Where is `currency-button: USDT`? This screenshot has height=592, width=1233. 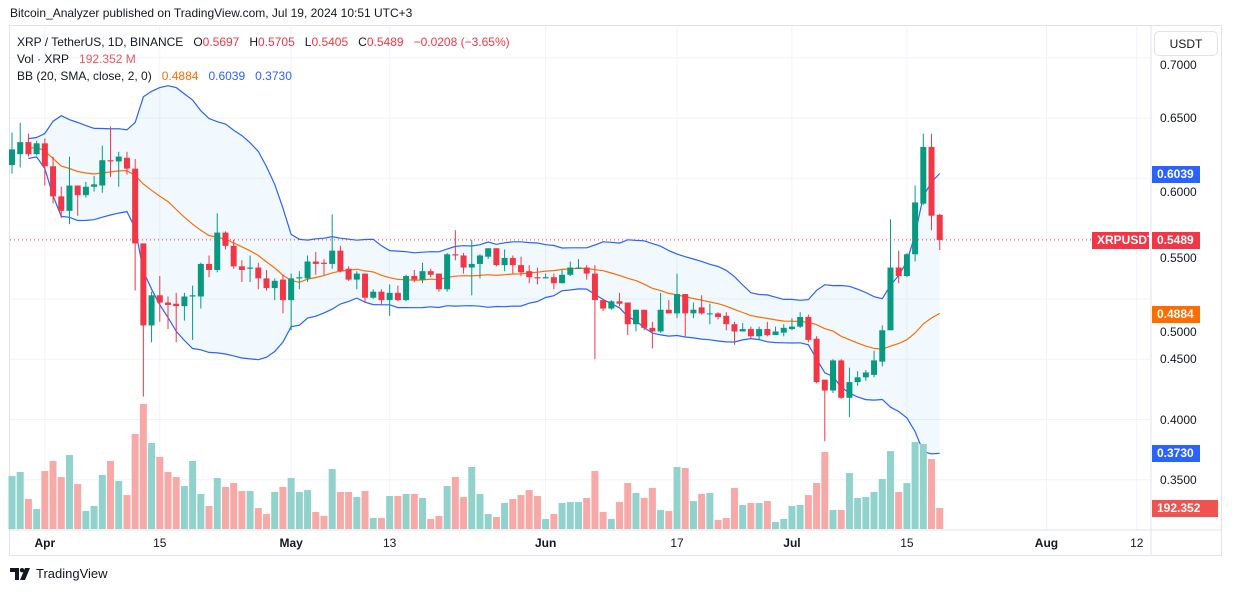
currency-button: USDT is located at coordinates (1186, 43).